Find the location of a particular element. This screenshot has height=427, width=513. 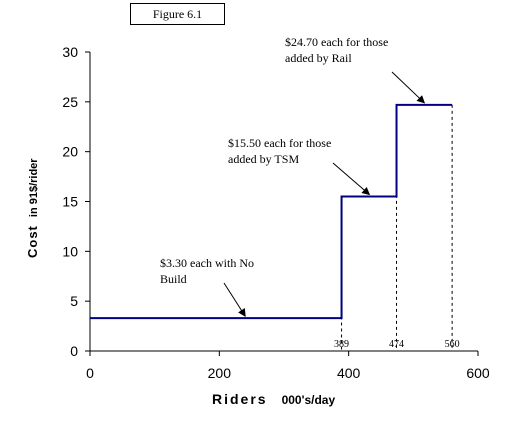

y-tick-label: 0 is located at coordinates (74, 351).